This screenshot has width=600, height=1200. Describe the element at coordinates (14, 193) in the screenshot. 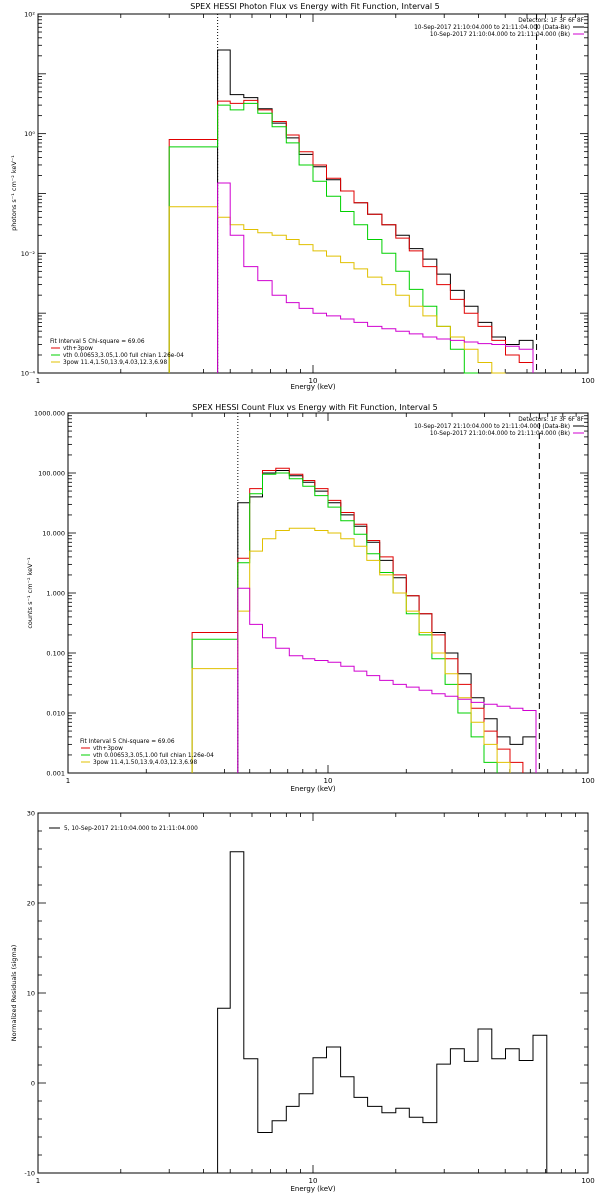

I see `y-axis-label: photons s⁻¹ cm⁻² keV⁻¹` at that location.